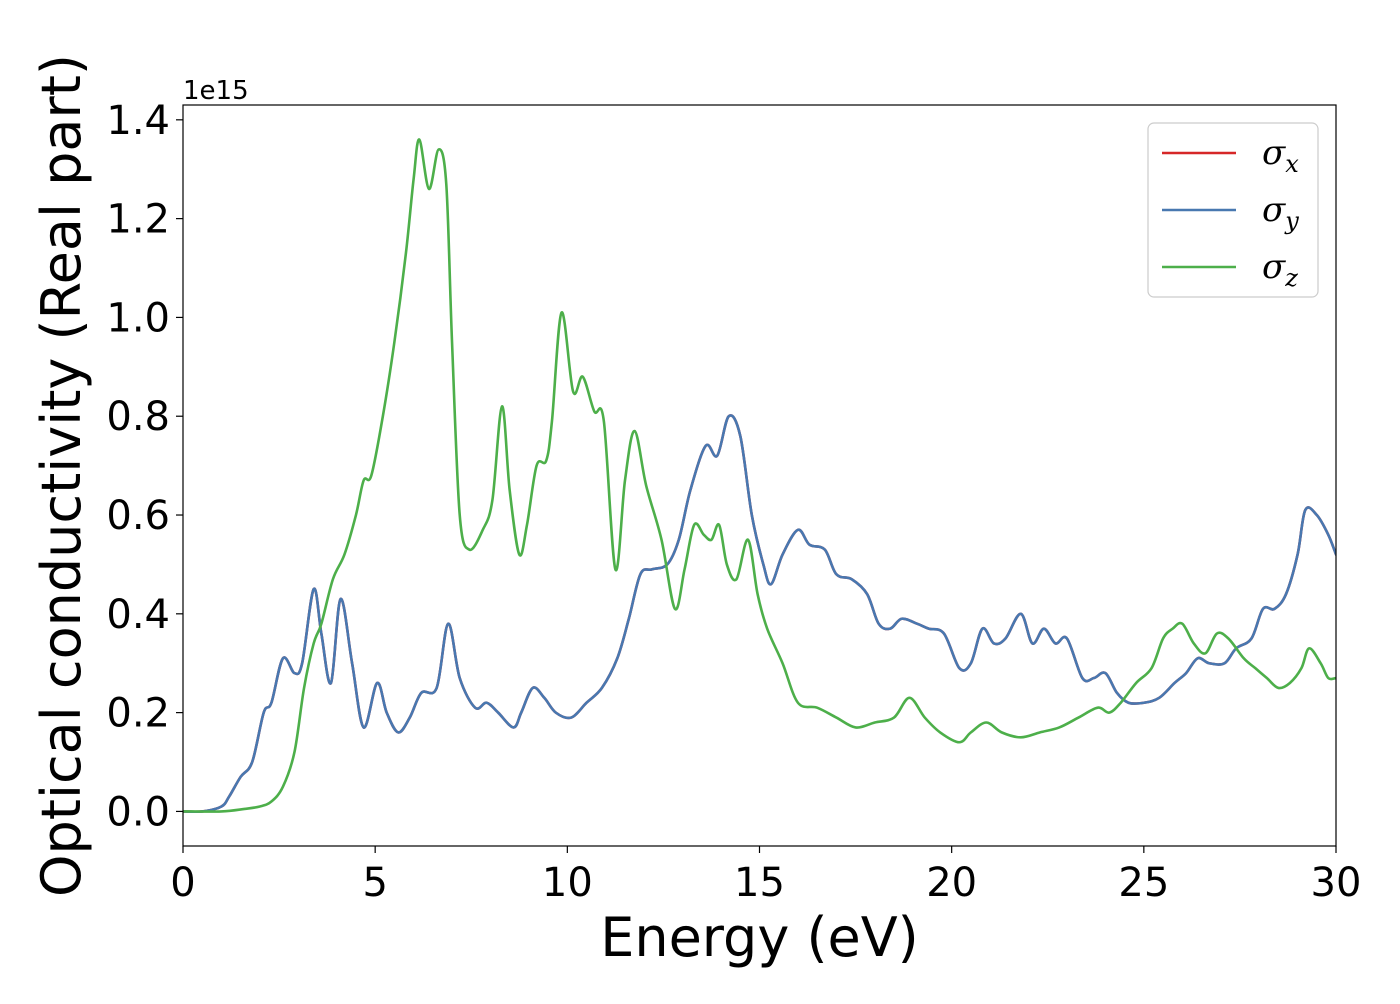 This screenshot has width=1400, height=1004. What do you see at coordinates (1230, 155) in the screenshot?
I see `legend-entry-sigma-x: σx` at bounding box center [1230, 155].